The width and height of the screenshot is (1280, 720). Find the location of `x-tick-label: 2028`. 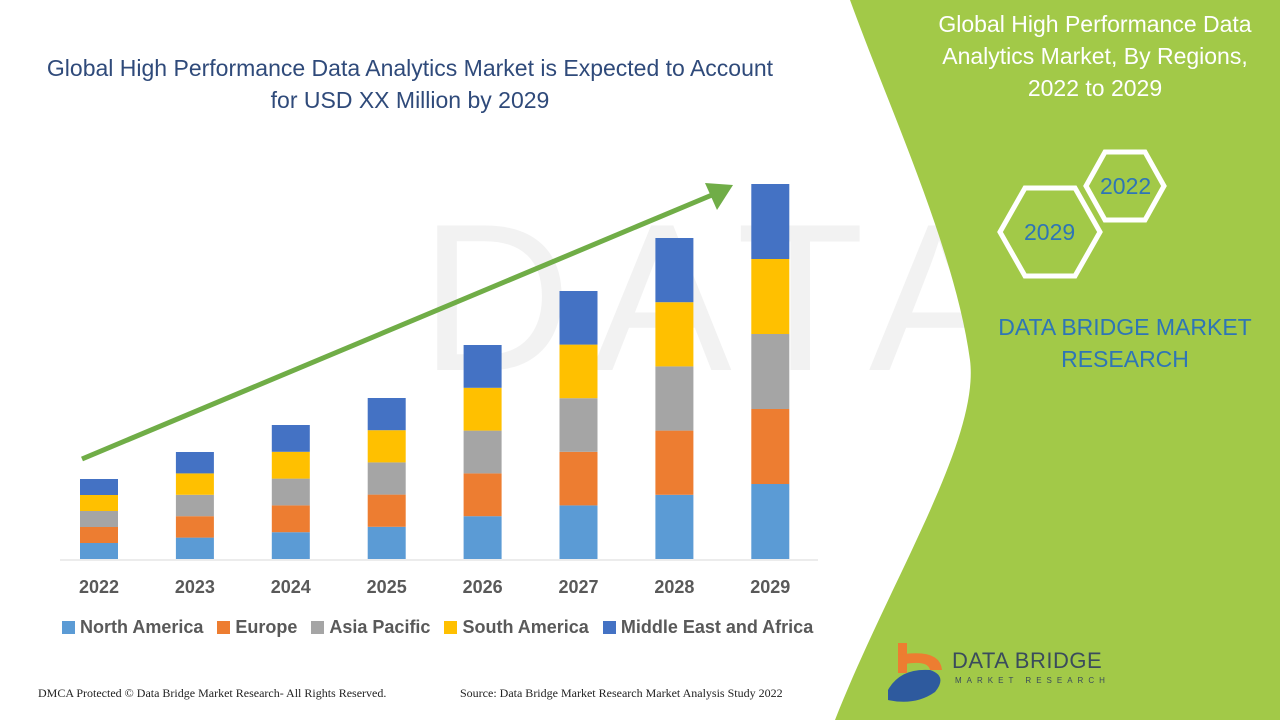

x-tick-label: 2028 is located at coordinates (674, 587).